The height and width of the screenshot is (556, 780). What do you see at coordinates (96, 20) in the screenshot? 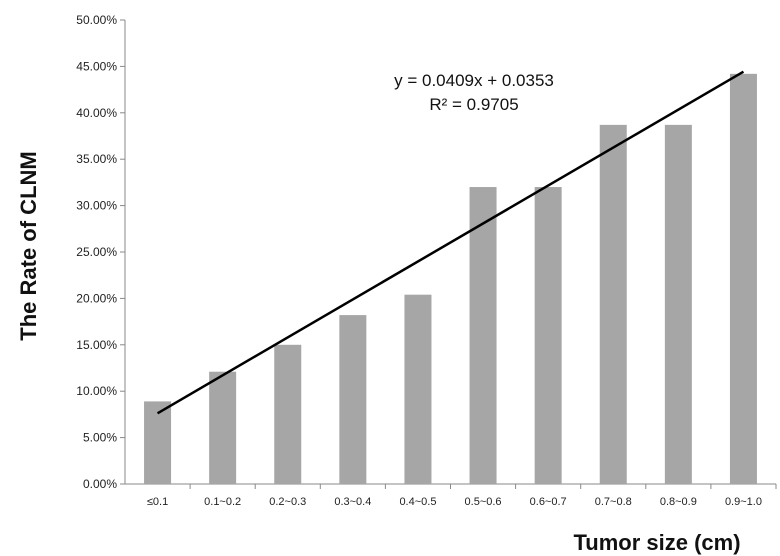
I see `y-tick-label: 50.00%` at bounding box center [96, 20].